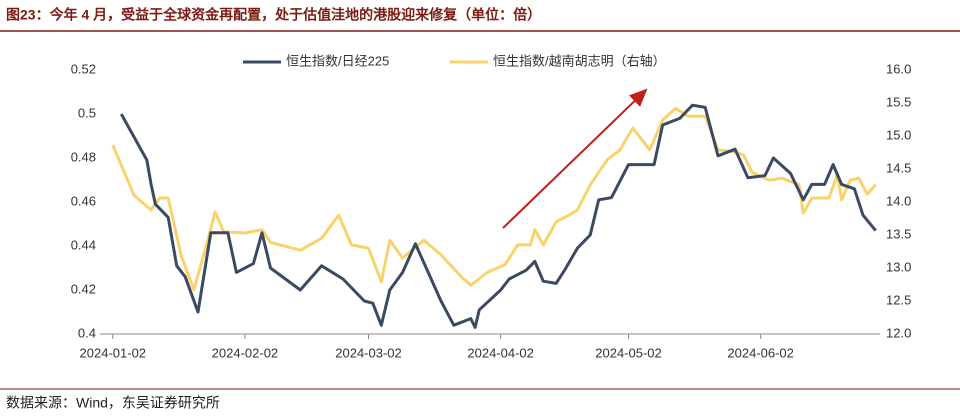  I want to click on legend-label: 恒生指数/日经225, so click(337, 60).